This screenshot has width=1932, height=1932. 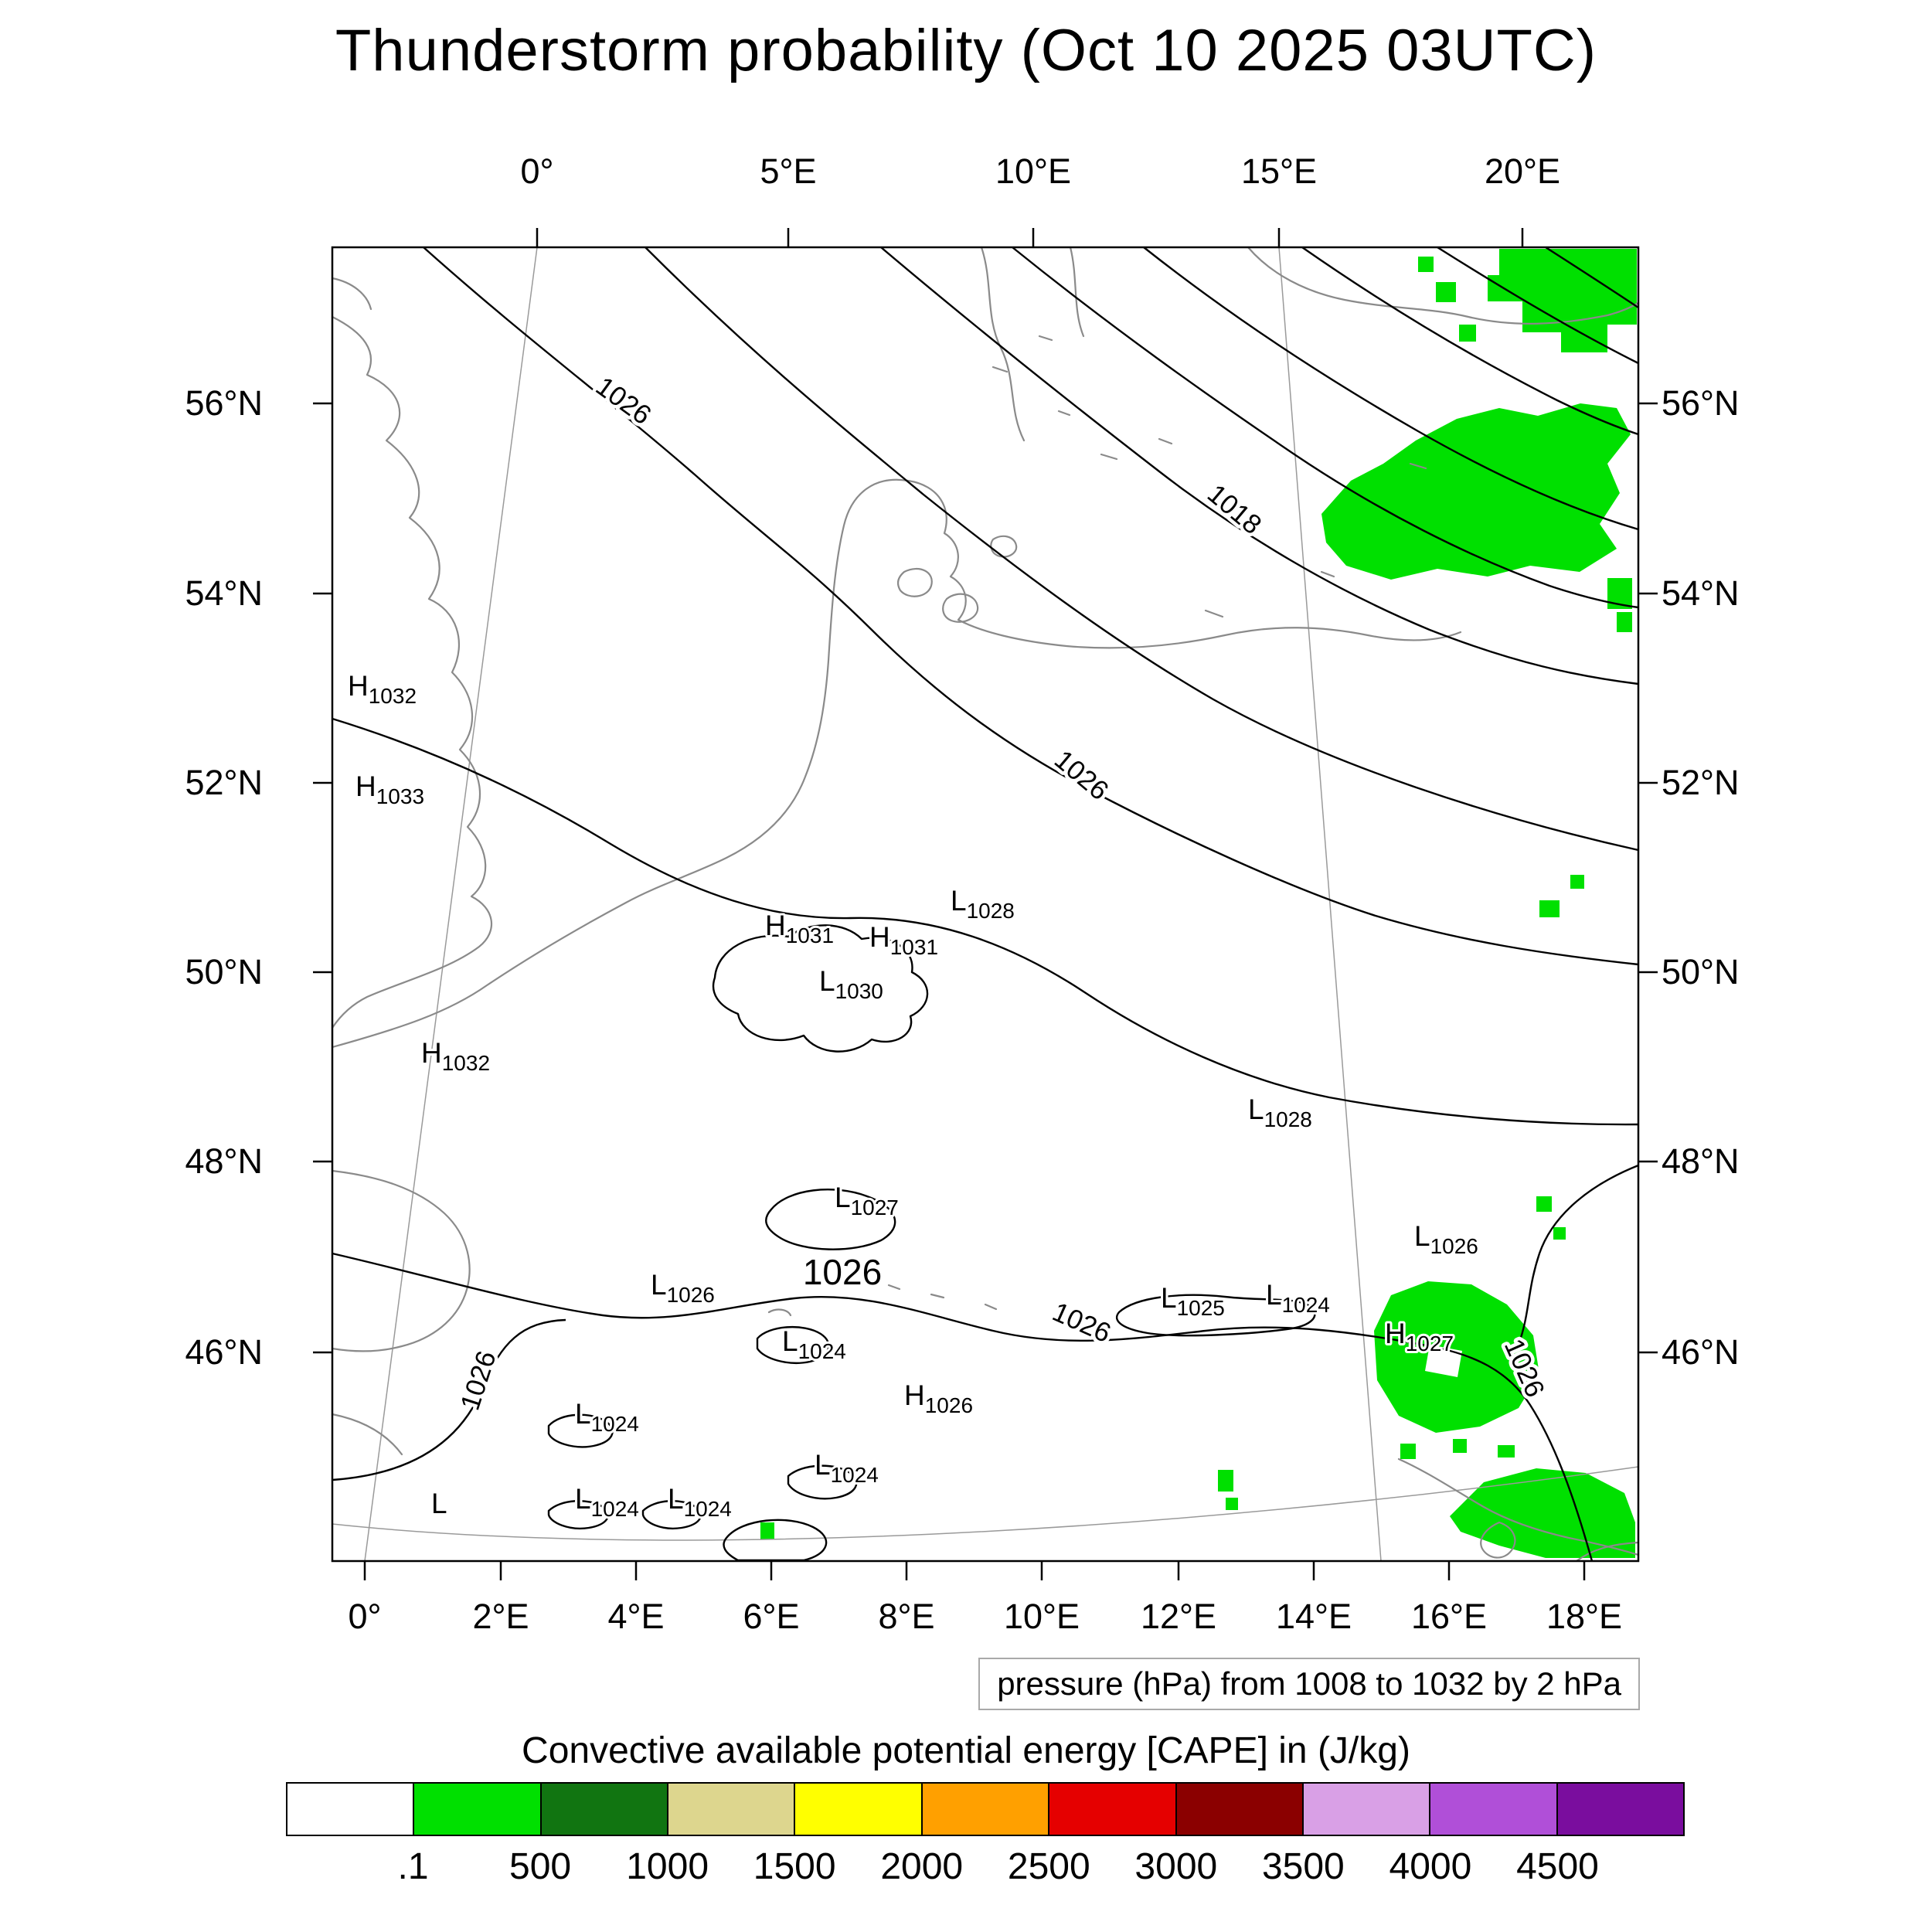 What do you see at coordinates (883, 1300) in the screenshot?
I see `alpine-lakes` at bounding box center [883, 1300].